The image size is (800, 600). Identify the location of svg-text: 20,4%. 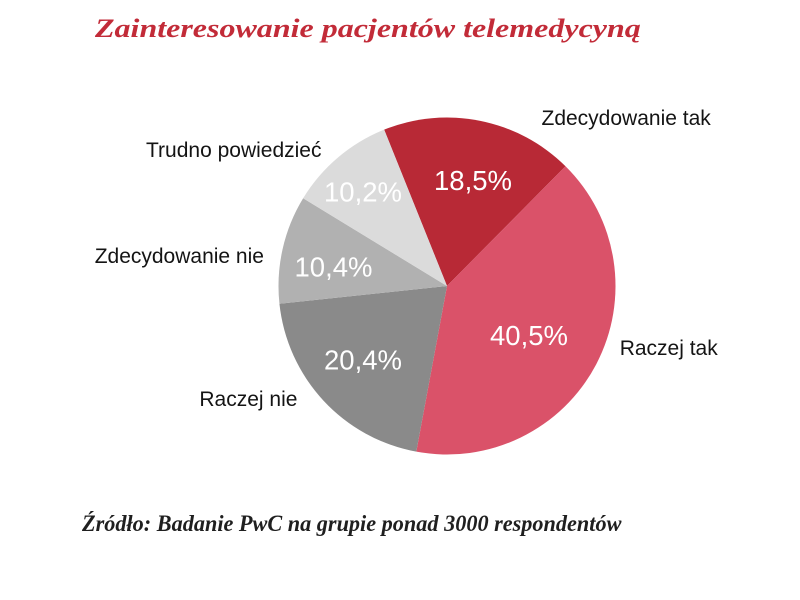
(363, 359).